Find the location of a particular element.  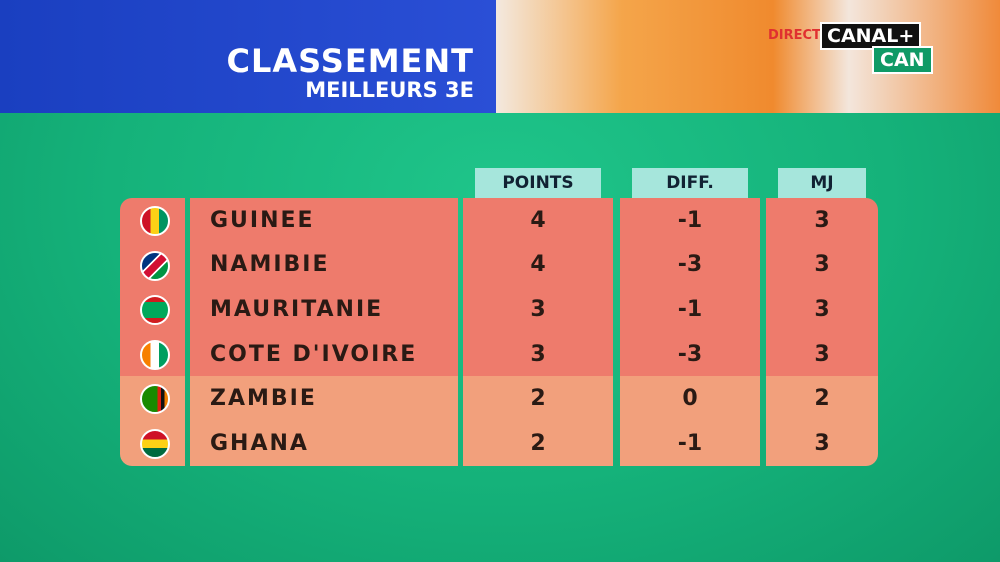

column-header: MJ is located at coordinates (822, 183).